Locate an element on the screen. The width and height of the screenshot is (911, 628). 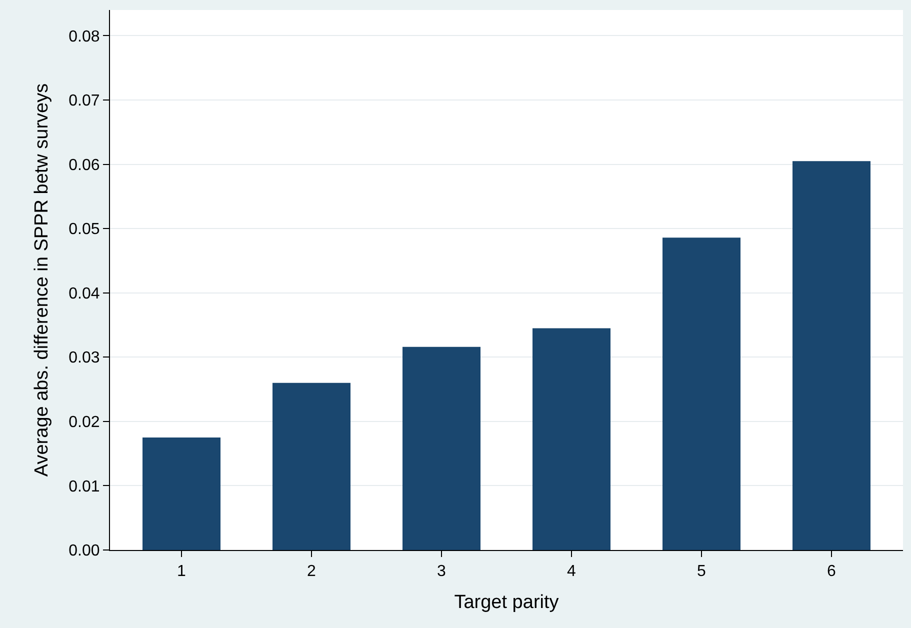
y-tick-label: 0.00 is located at coordinates (84, 551).